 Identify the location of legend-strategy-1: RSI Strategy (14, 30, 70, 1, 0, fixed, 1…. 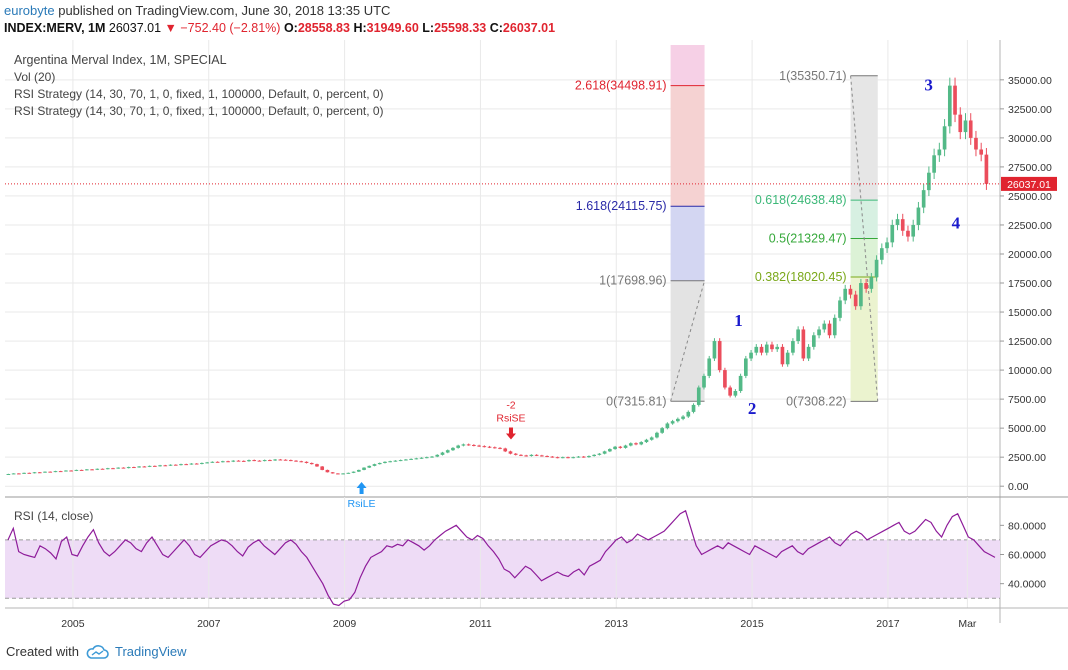
(199, 94).